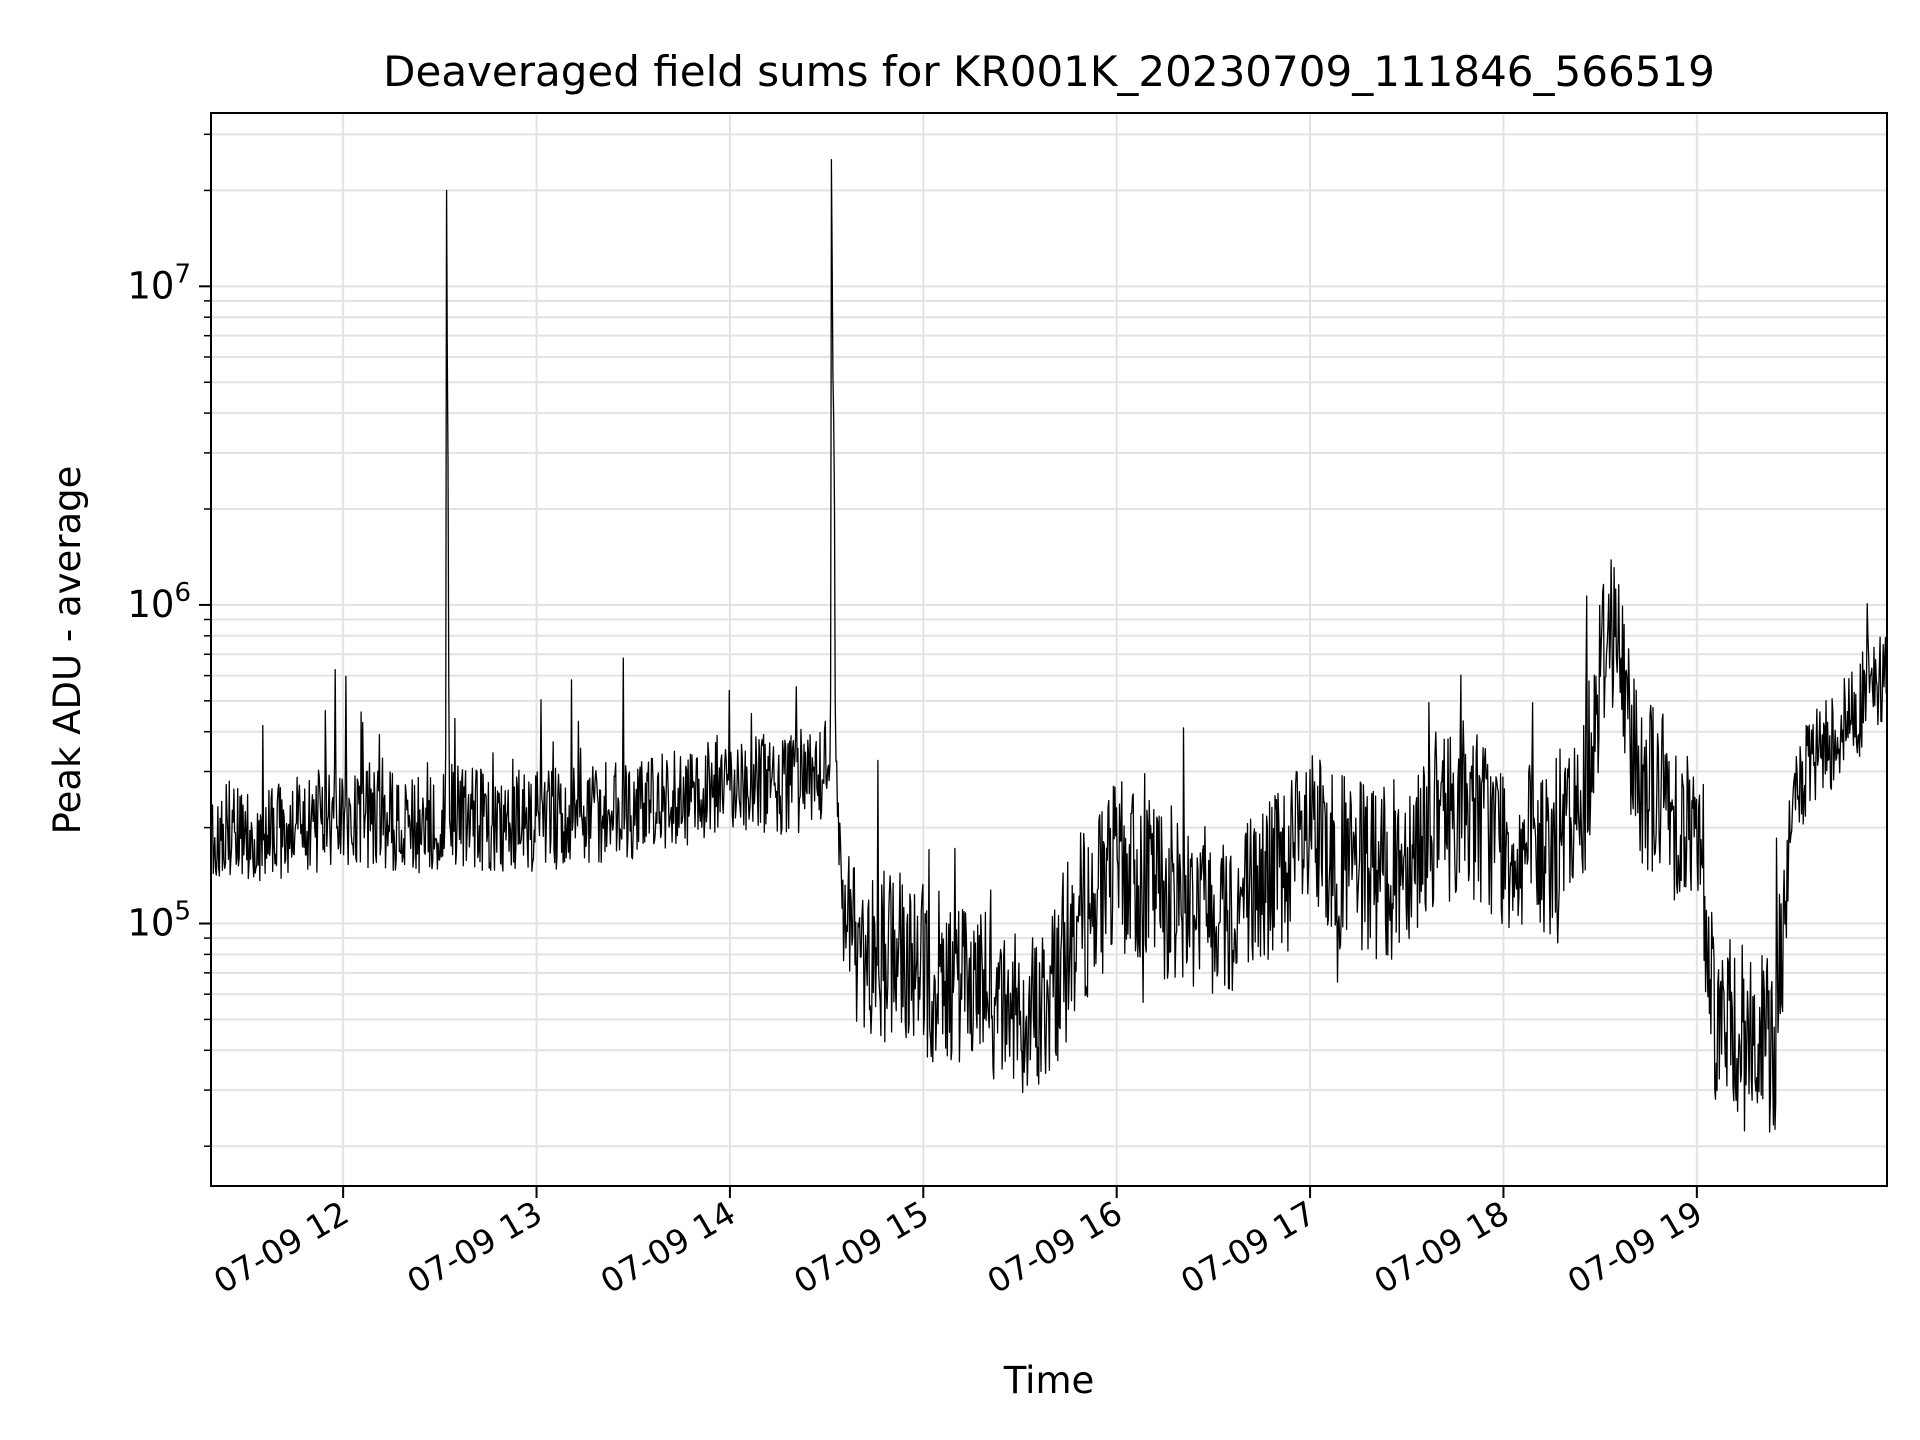 The width and height of the screenshot is (1920, 1440). Describe the element at coordinates (159, 921) in the screenshot. I see `y-tick-label: 105` at that location.